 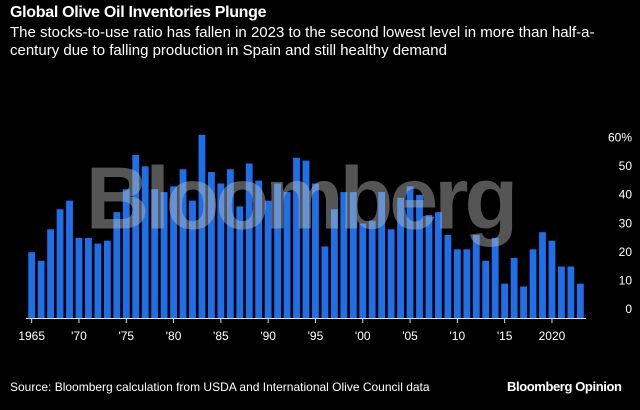 I want to click on y-tick-label: 50, so click(x=626, y=166).